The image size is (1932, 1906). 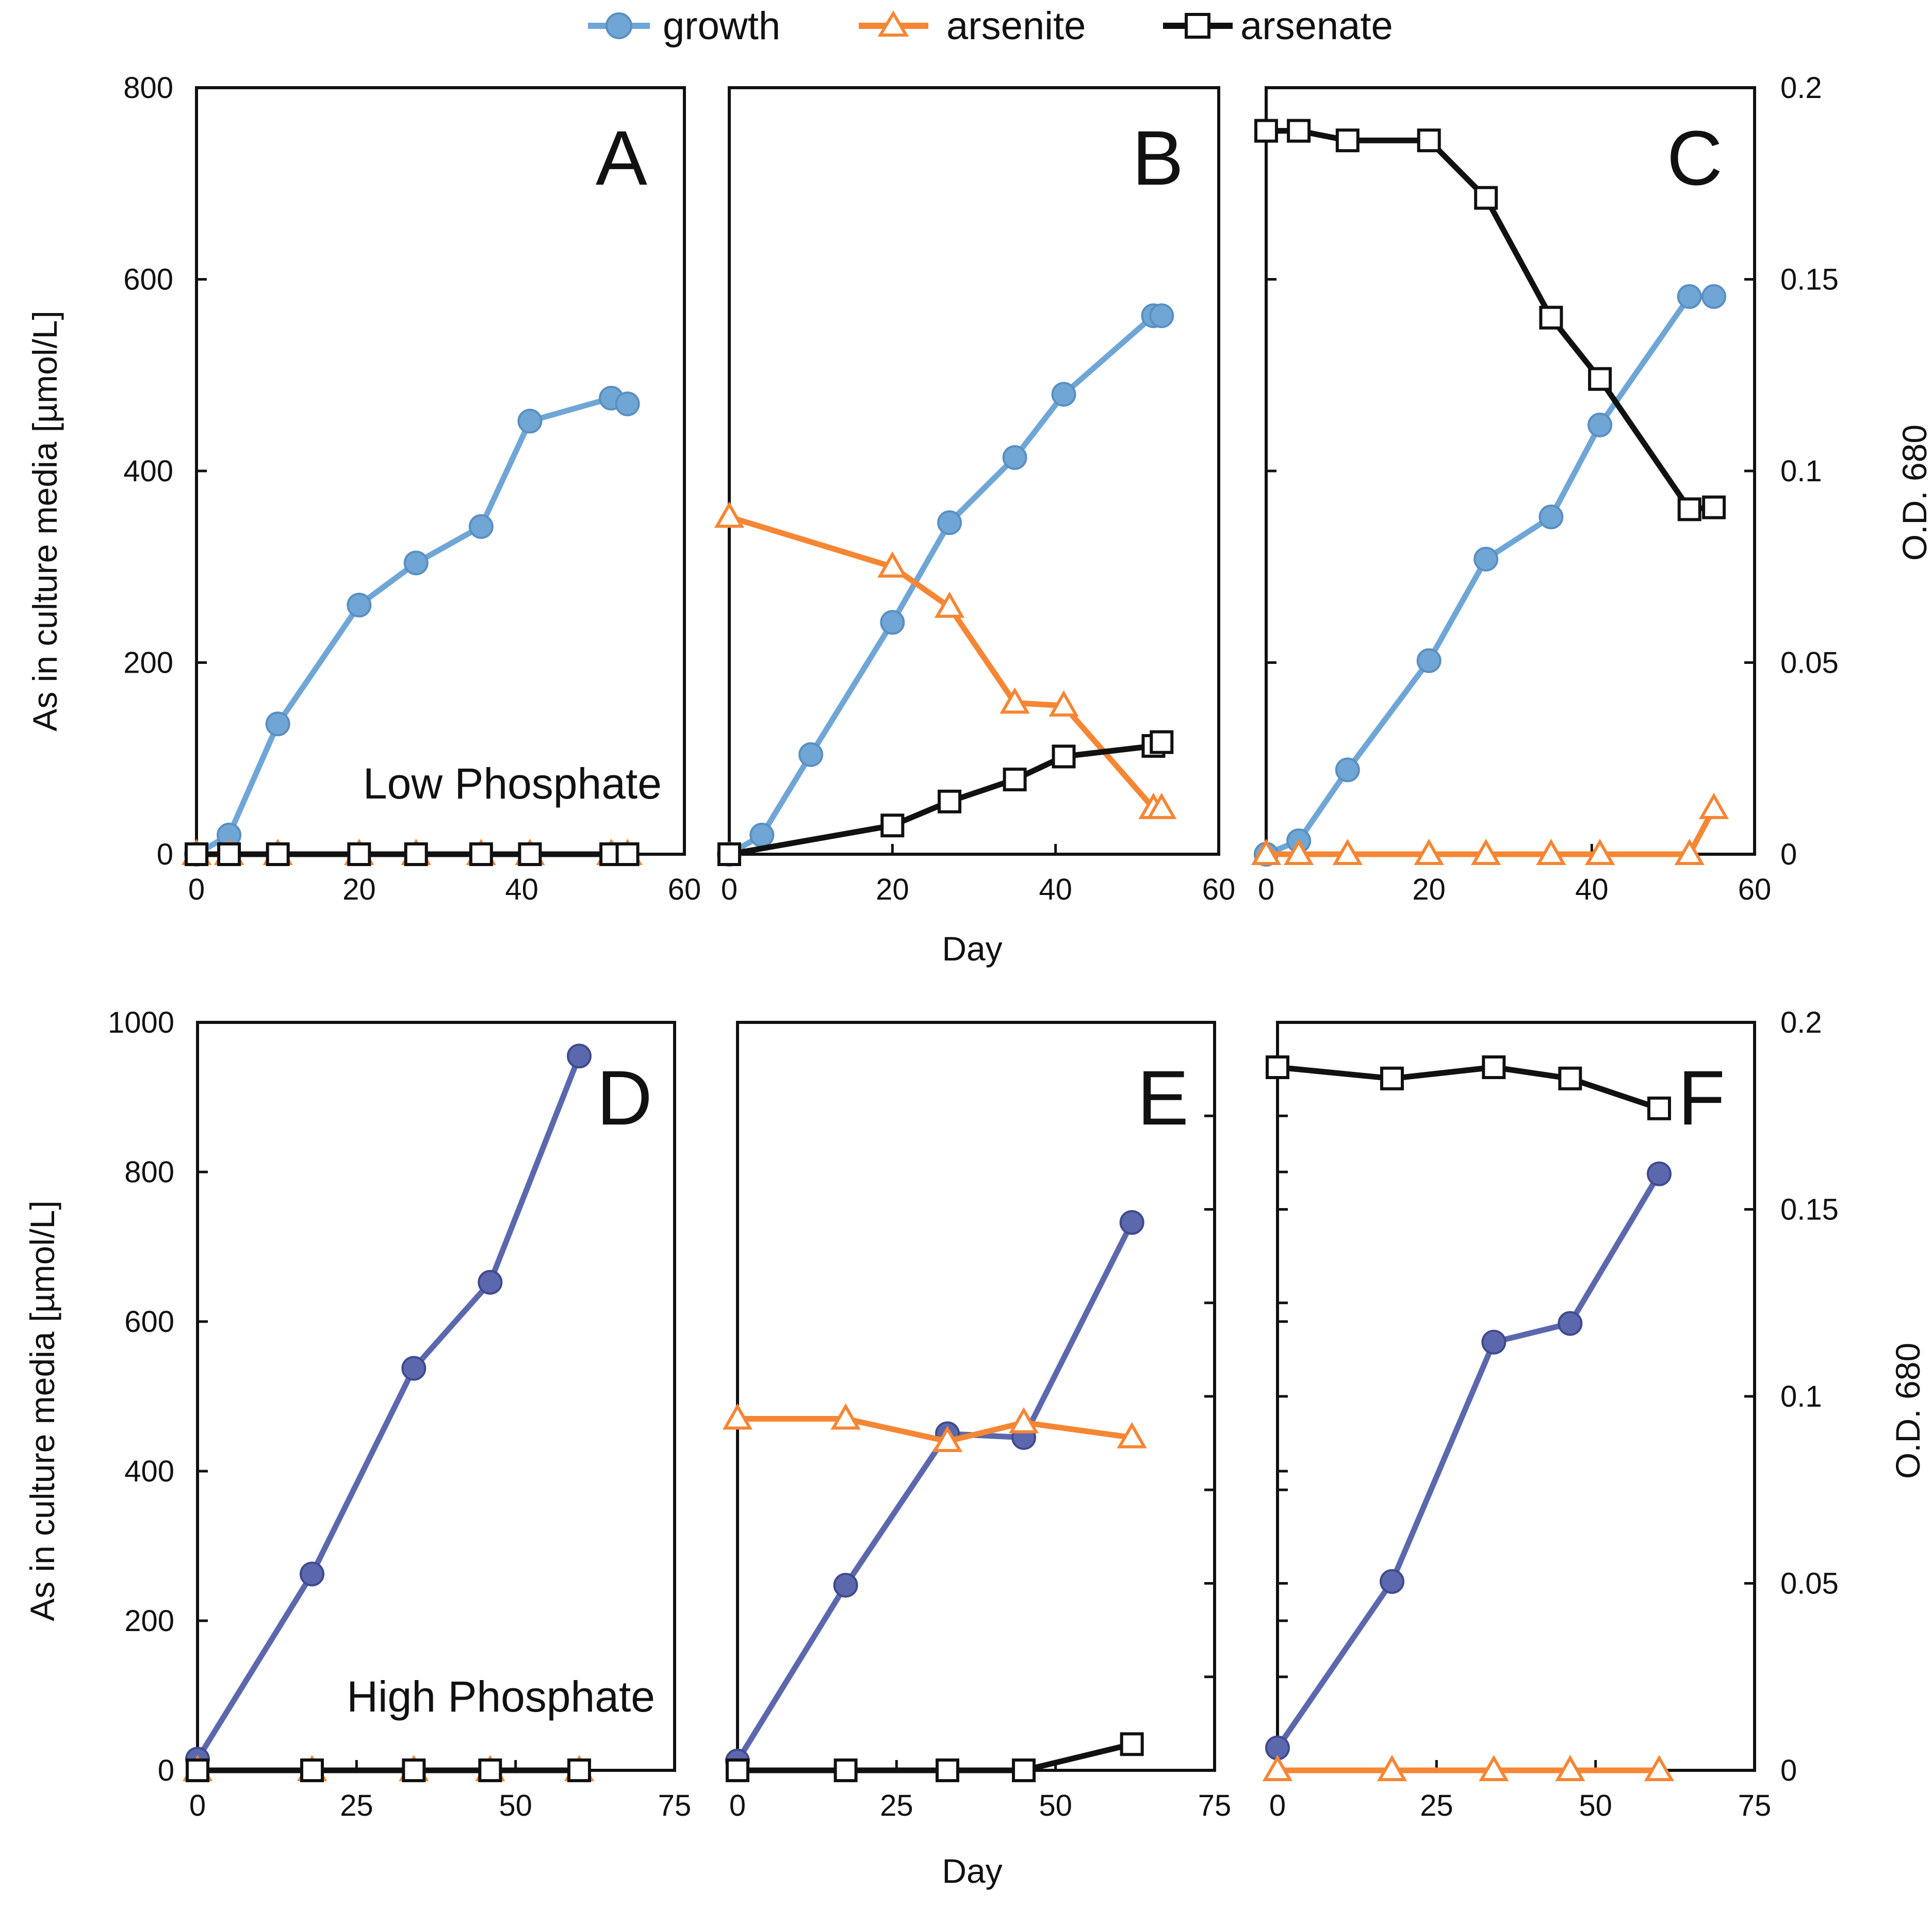 I want to click on panel-note-low-phosphate: Low Phosphate, so click(x=512, y=783).